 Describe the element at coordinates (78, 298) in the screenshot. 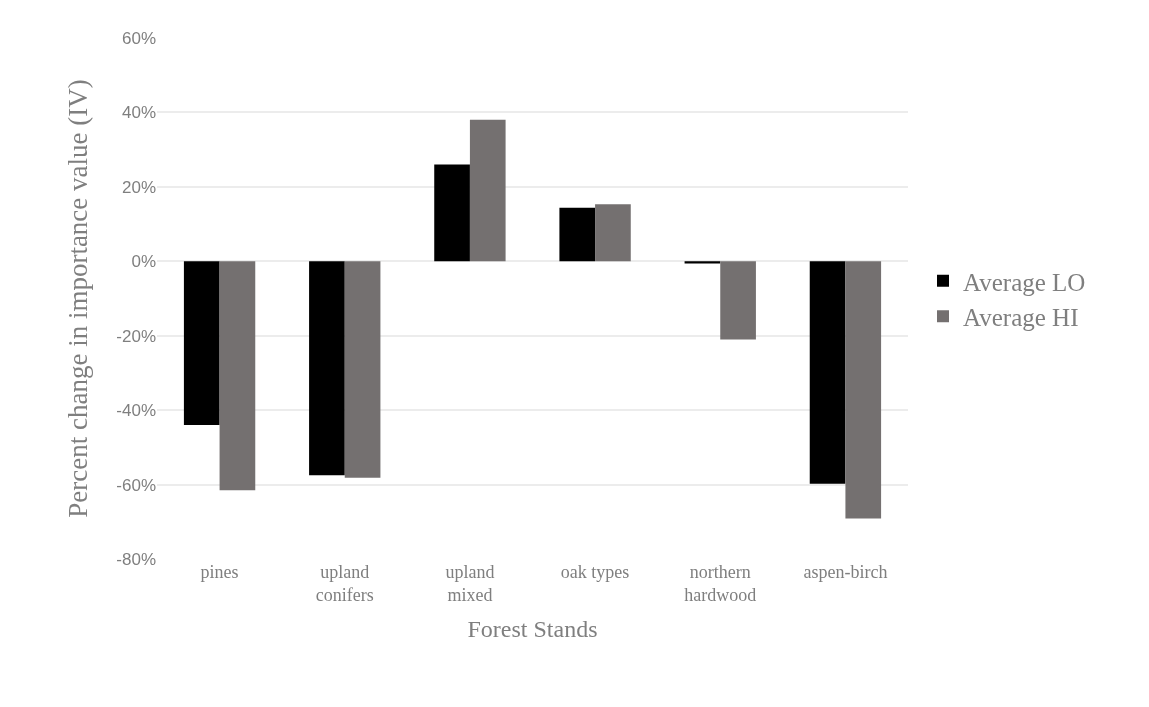

I see `y-axis-title: Percent change in importance value (IV)` at that location.